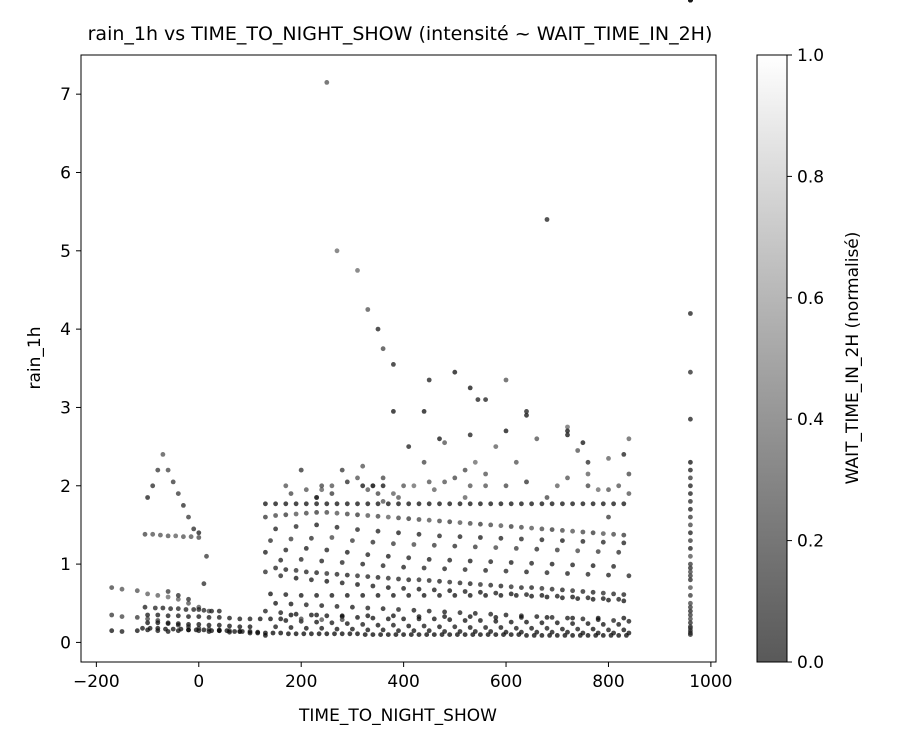 Image resolution: width=900 pixels, height=750 pixels. I want to click on y-tick-label: 5, so click(65, 252).